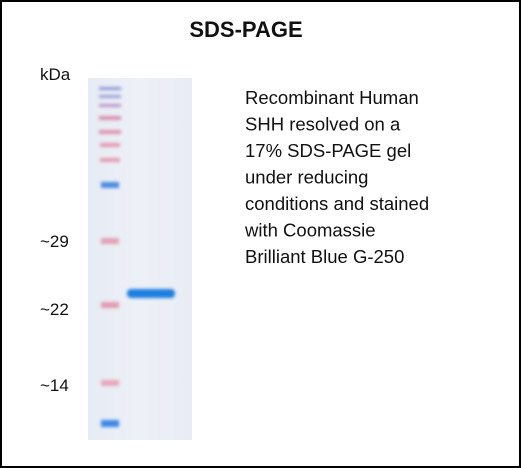 This screenshot has height=468, width=521. What do you see at coordinates (337, 203) in the screenshot?
I see `description-line: conditions and stained` at bounding box center [337, 203].